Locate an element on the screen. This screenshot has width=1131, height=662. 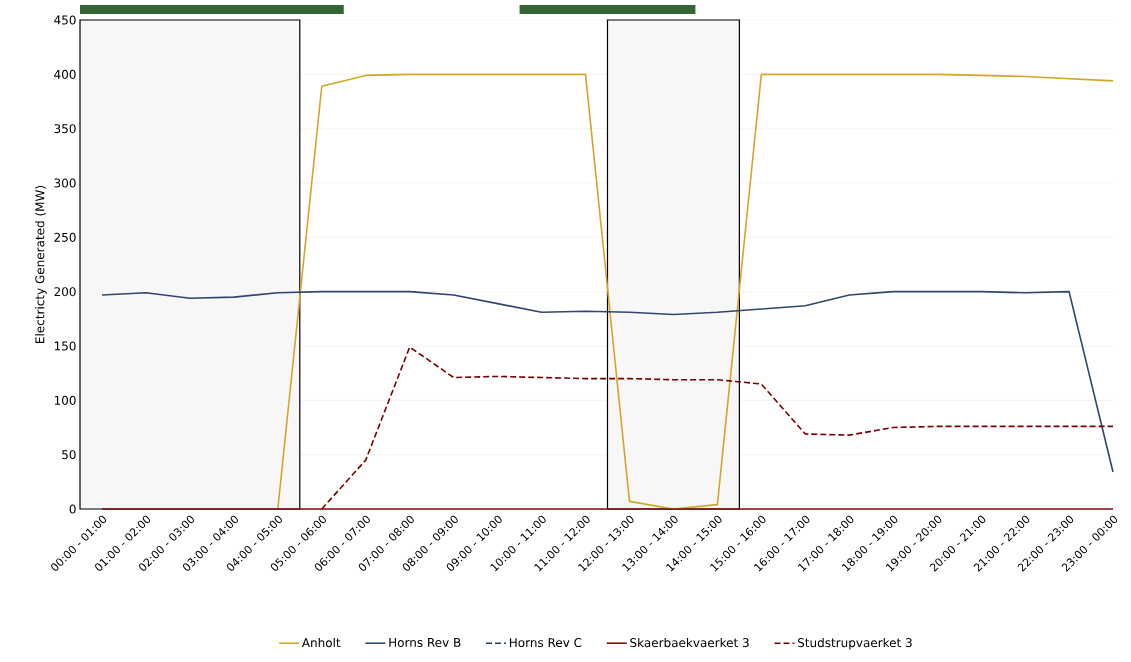
y-tick-label: 450 is located at coordinates (65, 20).